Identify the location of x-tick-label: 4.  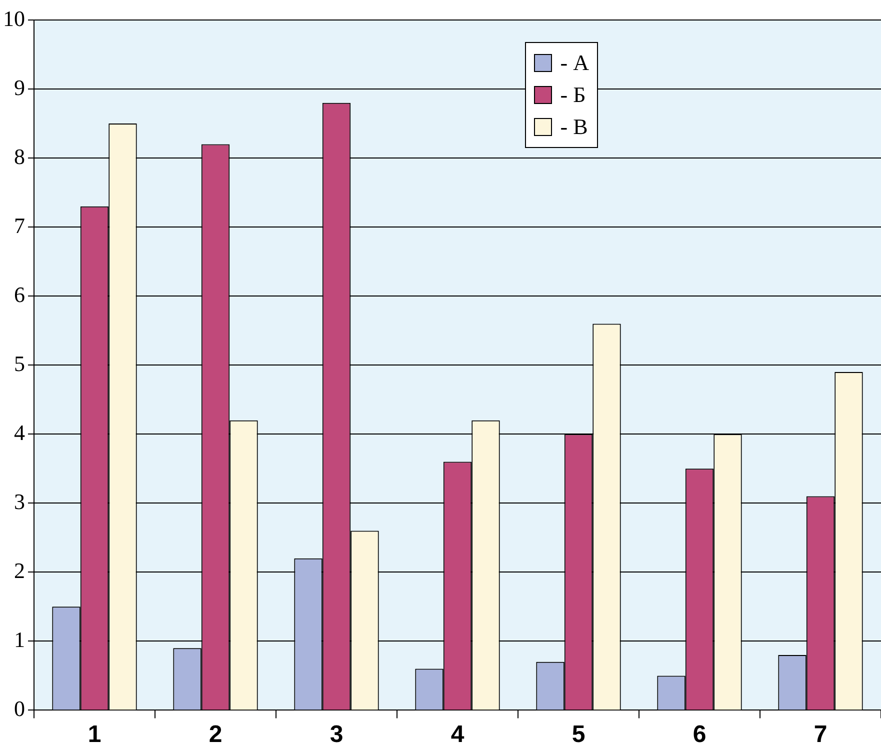
(457, 734).